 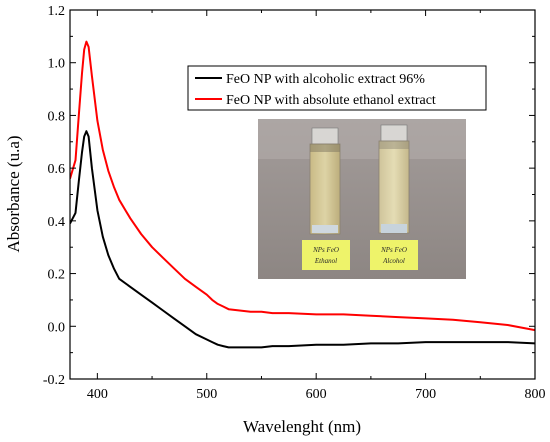 What do you see at coordinates (393, 261) in the screenshot?
I see `sticky-note-right-line2: Alcohol` at bounding box center [393, 261].